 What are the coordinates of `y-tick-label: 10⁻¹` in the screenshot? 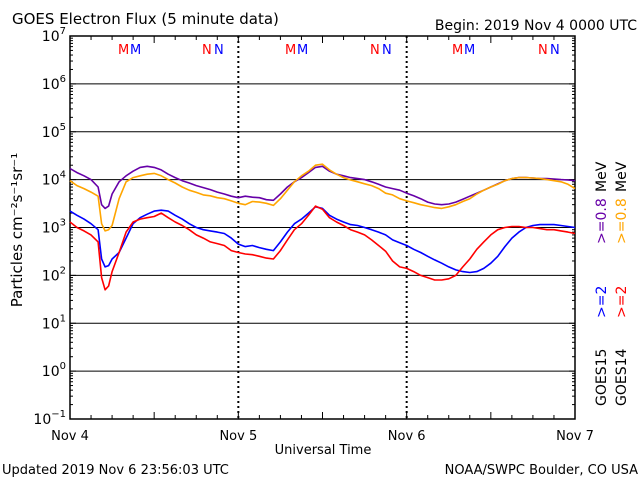 It's located at (49, 418).